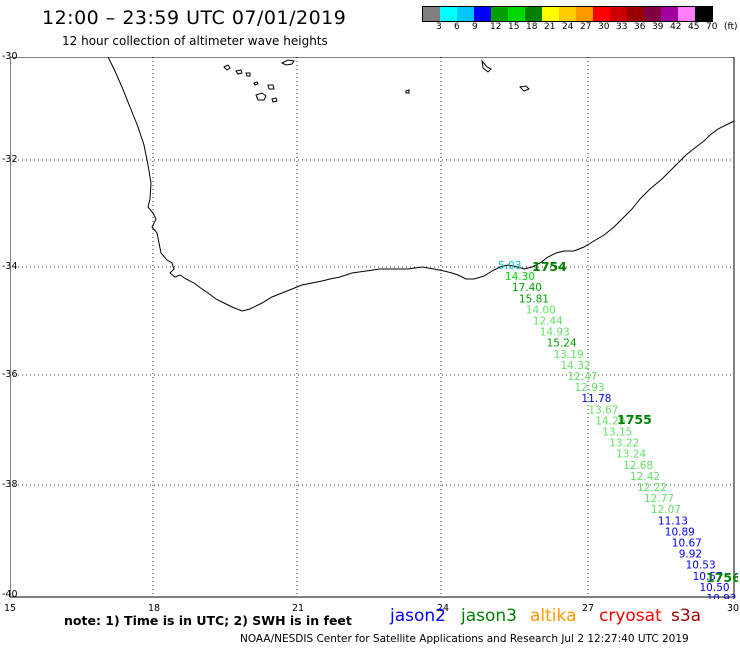  I want to click on colorbar-label: 42, so click(676, 27).